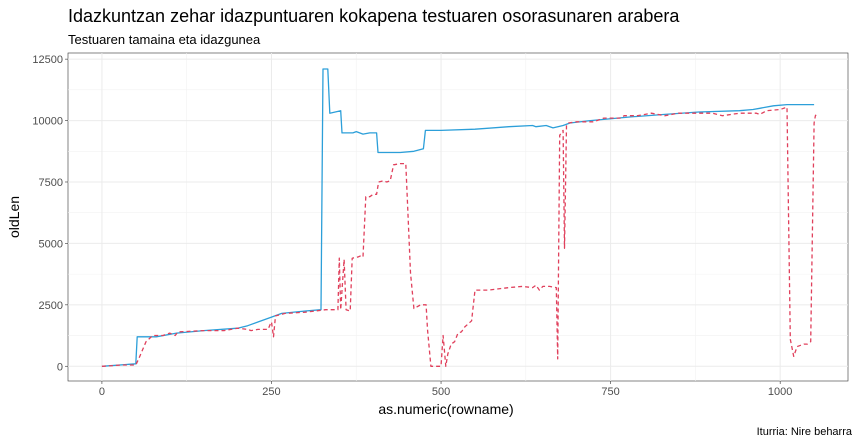 Image resolution: width=860 pixels, height=445 pixels. I want to click on x-tick-label: 0, so click(102, 392).